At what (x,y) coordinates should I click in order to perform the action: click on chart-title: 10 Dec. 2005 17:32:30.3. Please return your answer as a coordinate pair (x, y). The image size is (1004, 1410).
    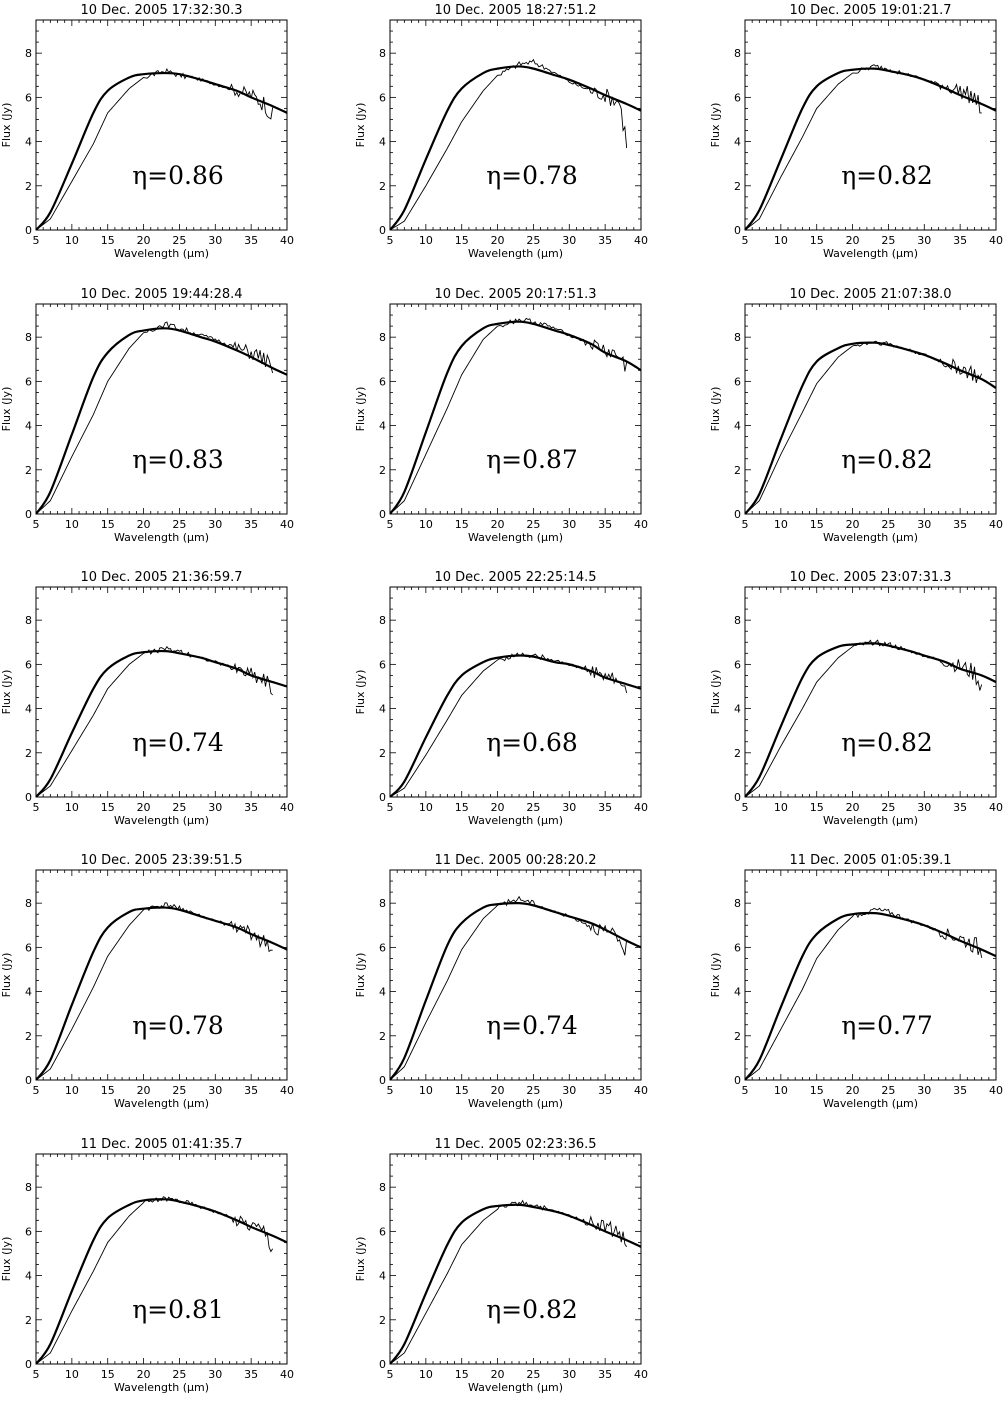
    Looking at the image, I should click on (161, 10).